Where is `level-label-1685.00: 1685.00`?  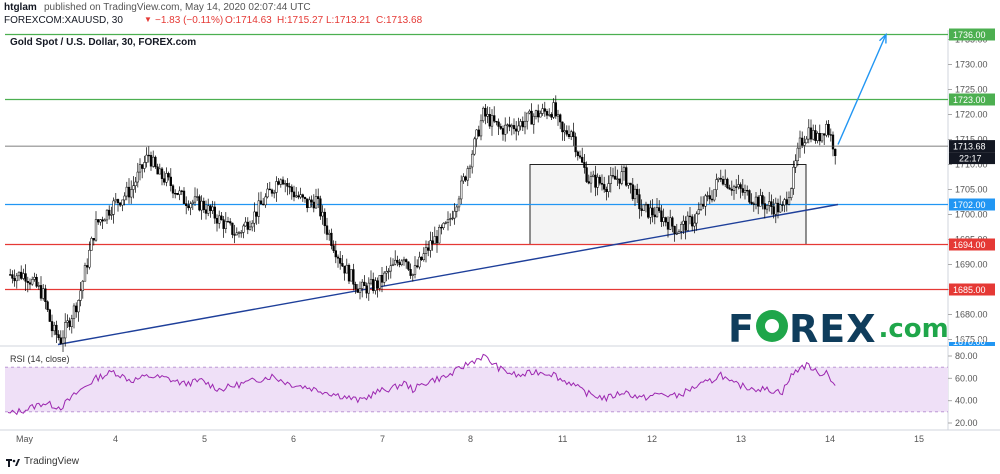 level-label-1685.00: 1685.00 is located at coordinates (969, 290).